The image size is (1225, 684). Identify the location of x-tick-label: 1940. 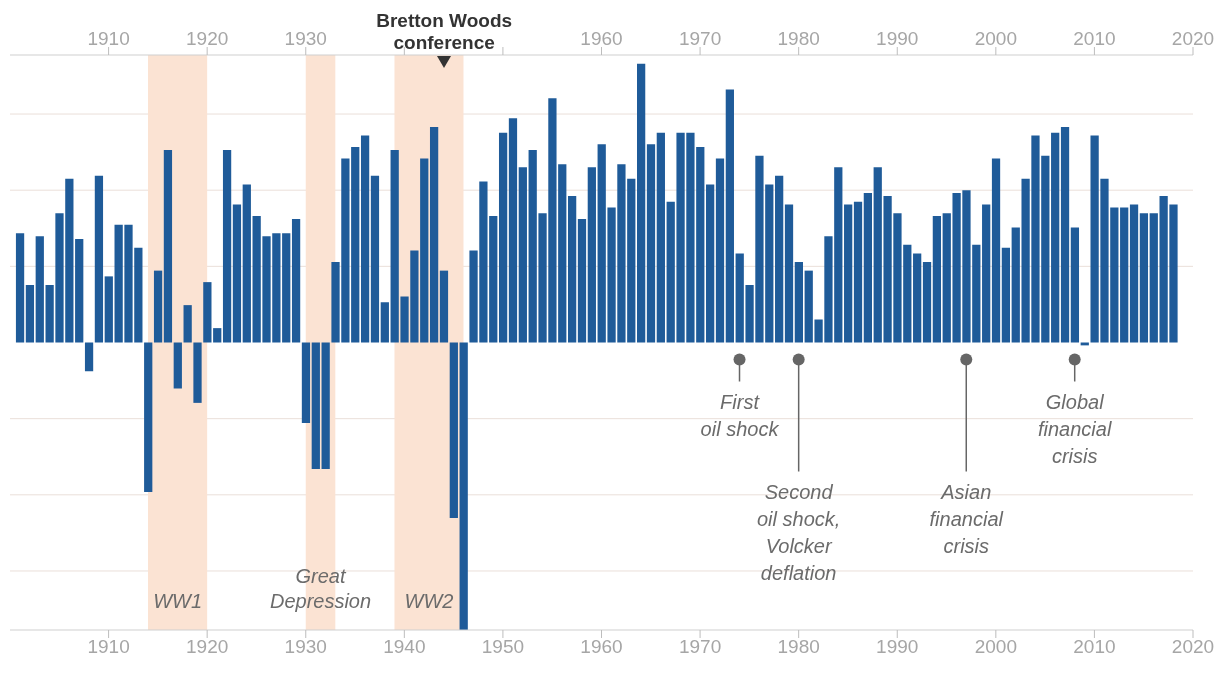
(404, 647).